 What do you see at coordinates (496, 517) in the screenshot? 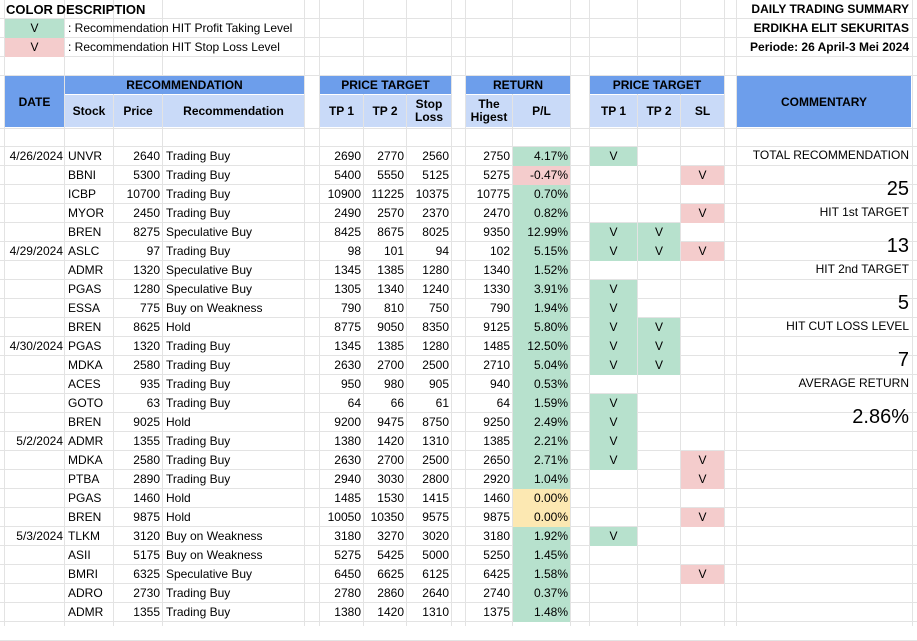
I see `cell-highest: 9875` at bounding box center [496, 517].